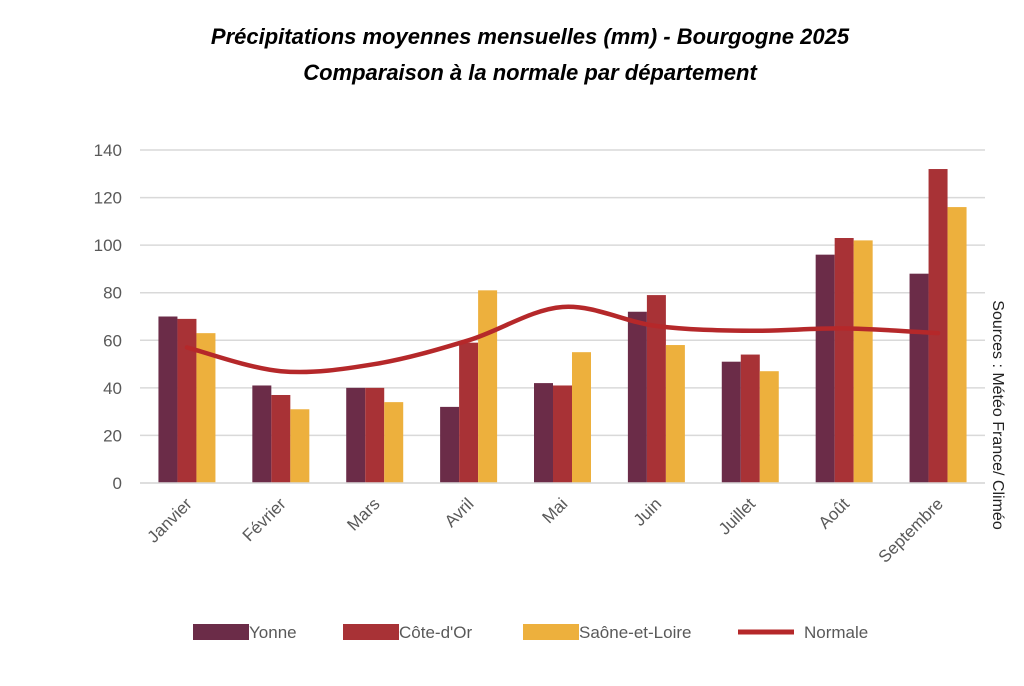 The height and width of the screenshot is (686, 1024). I want to click on y-tick-label: 80, so click(112, 293).